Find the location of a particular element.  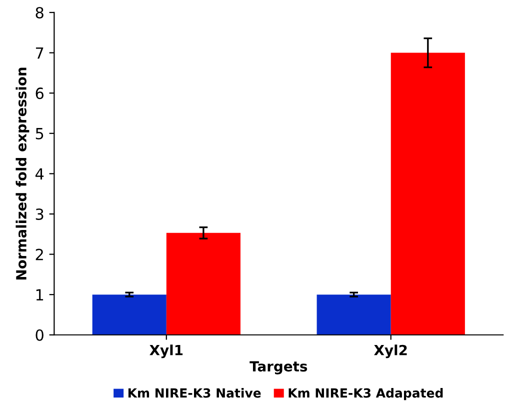

legend-label: Km NIRE-K3 Native is located at coordinates (194, 393).